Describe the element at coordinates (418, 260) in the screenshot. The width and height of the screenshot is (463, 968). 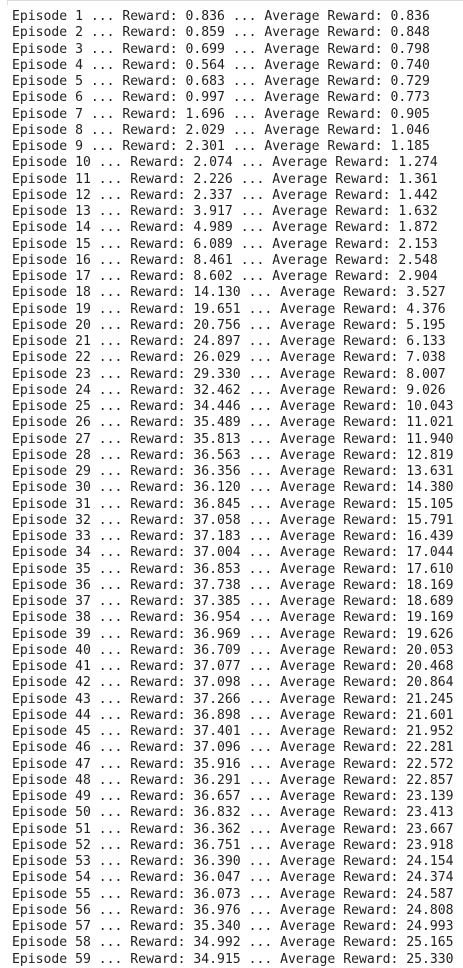
I see `average-value: 2.548` at that location.